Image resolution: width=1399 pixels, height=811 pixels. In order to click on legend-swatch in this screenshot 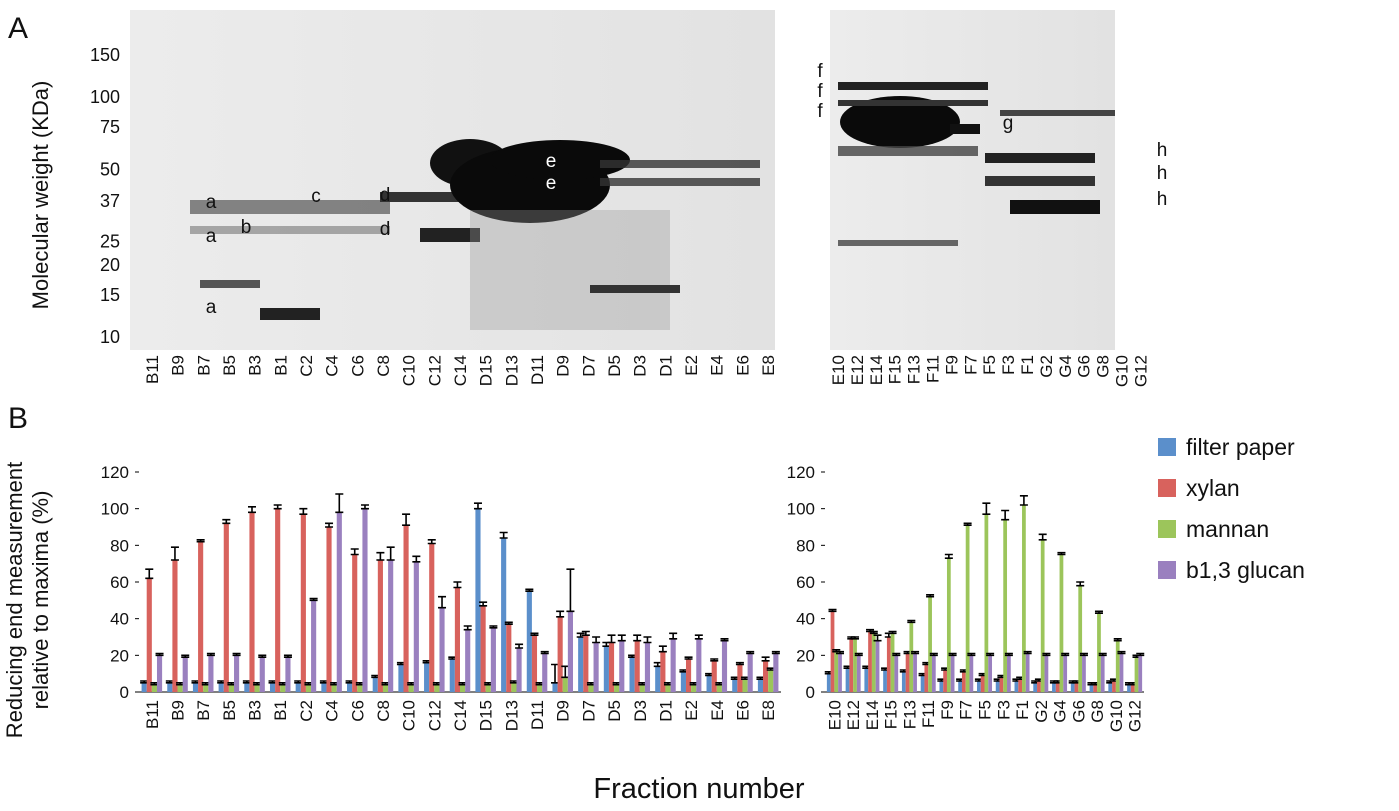, I will do `click(1167, 570)`.